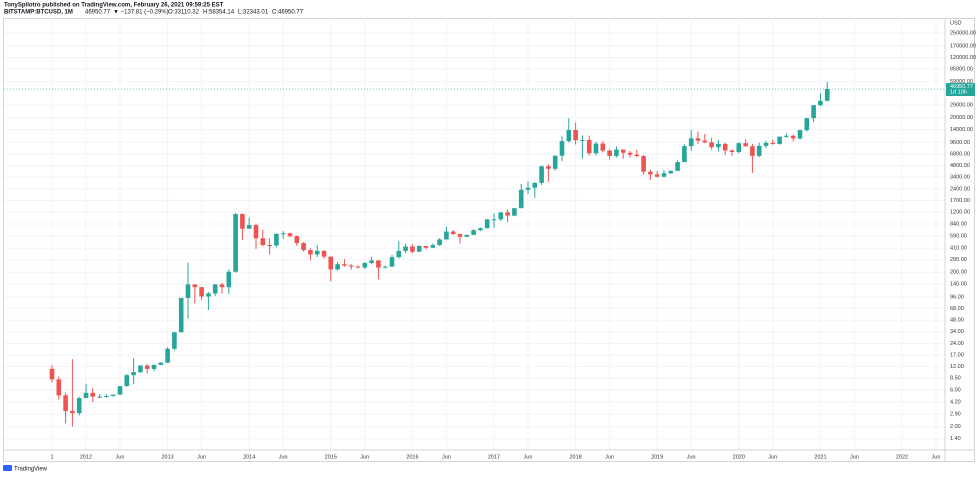 The height and width of the screenshot is (477, 980). Describe the element at coordinates (960, 143) in the screenshot. I see `y-tick-label: 9600.00` at that location.